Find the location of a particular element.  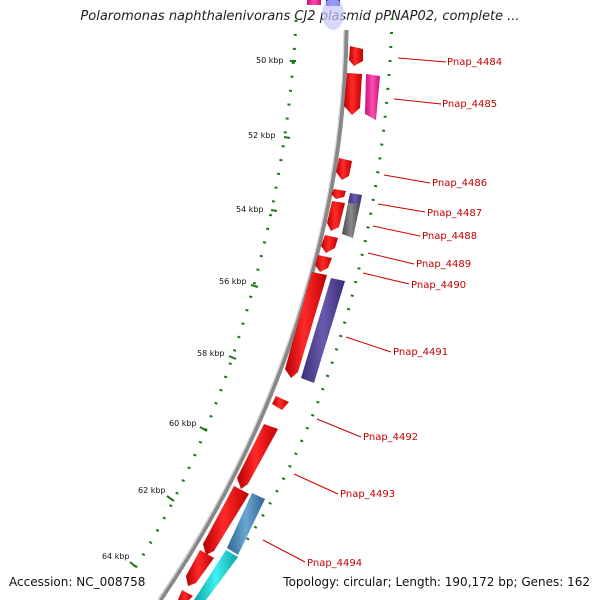

tick-label-60: 60 kbp is located at coordinates (183, 423).